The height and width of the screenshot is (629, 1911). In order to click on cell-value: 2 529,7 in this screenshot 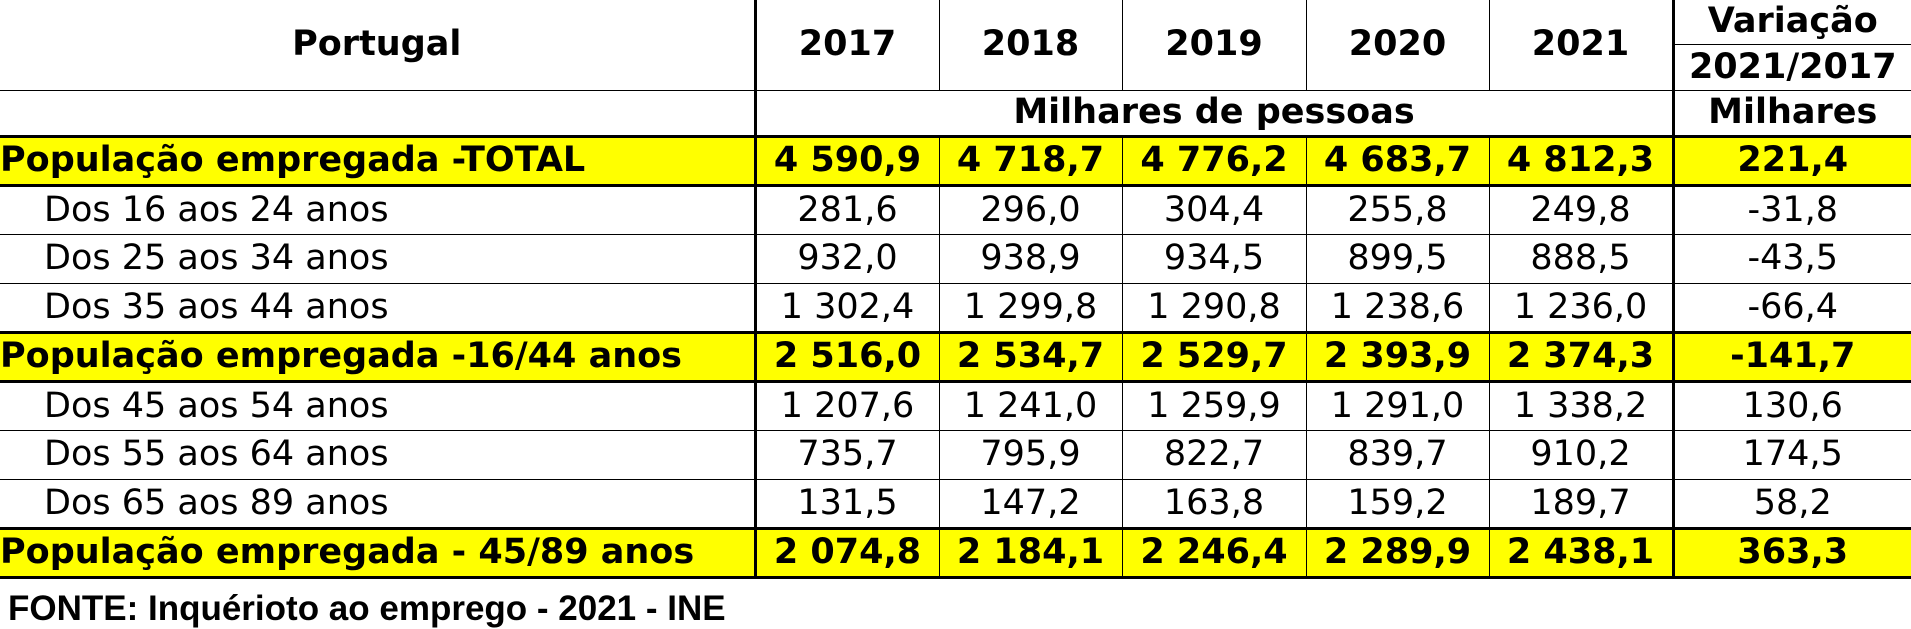, I will do `click(1213, 357)`.